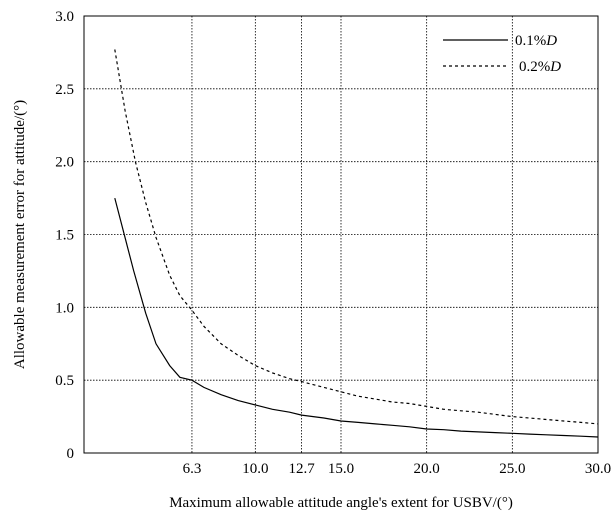  I want to click on x-tick-label: 20.0, so click(427, 469).